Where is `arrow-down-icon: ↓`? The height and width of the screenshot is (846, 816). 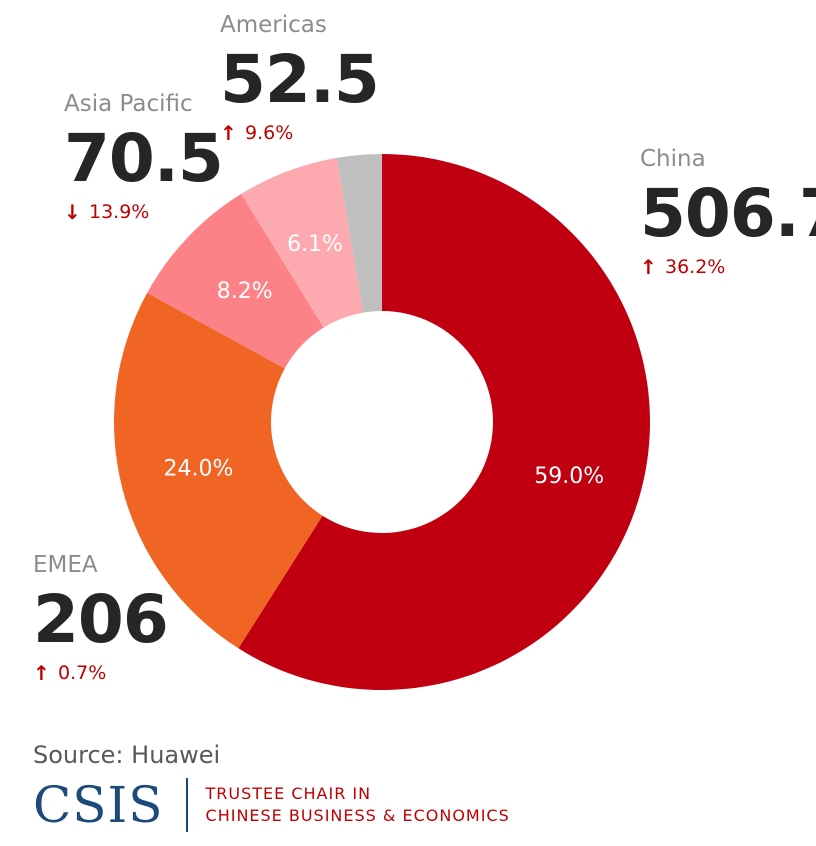 arrow-down-icon: ↓ is located at coordinates (72, 212).